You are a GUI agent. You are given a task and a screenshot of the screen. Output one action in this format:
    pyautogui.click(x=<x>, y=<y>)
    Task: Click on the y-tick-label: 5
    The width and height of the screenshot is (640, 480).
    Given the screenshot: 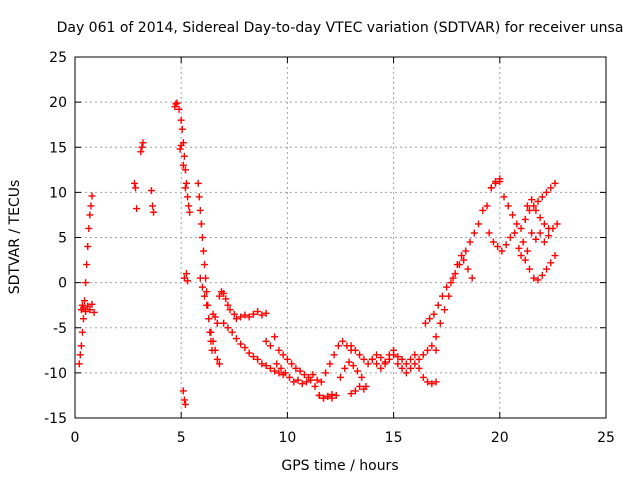 What is the action you would take?
    pyautogui.click(x=62, y=239)
    